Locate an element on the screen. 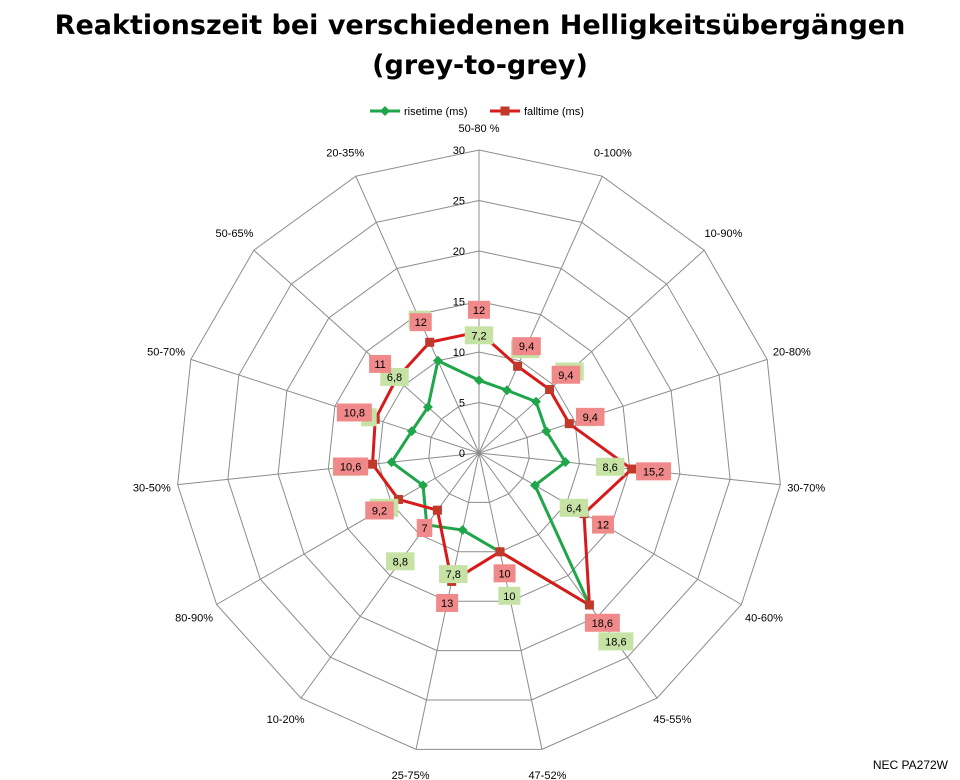 The image size is (960, 780). axis-tick-label: 30 is located at coordinates (459, 151).